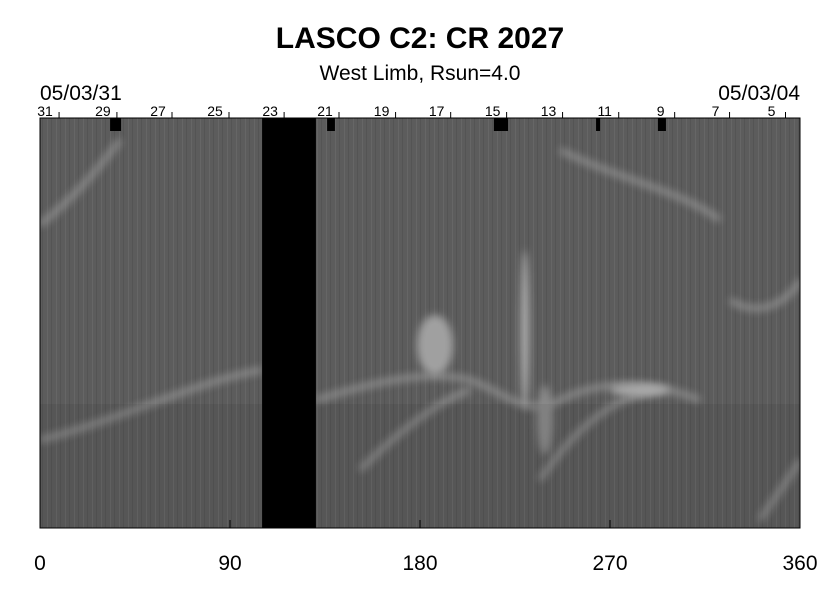  What do you see at coordinates (158, 111) in the screenshot?
I see `day-tick-label: 27` at bounding box center [158, 111].